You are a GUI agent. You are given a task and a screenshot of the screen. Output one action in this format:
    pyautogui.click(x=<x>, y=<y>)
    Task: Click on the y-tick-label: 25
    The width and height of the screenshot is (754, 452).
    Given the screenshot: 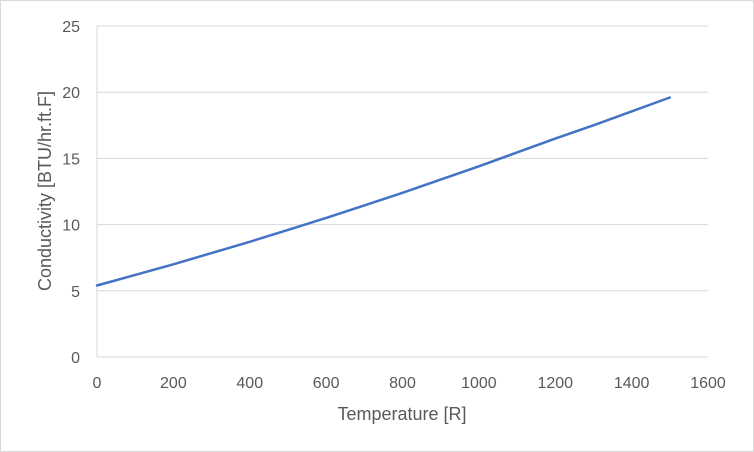 What is the action you would take?
    pyautogui.click(x=71, y=27)
    